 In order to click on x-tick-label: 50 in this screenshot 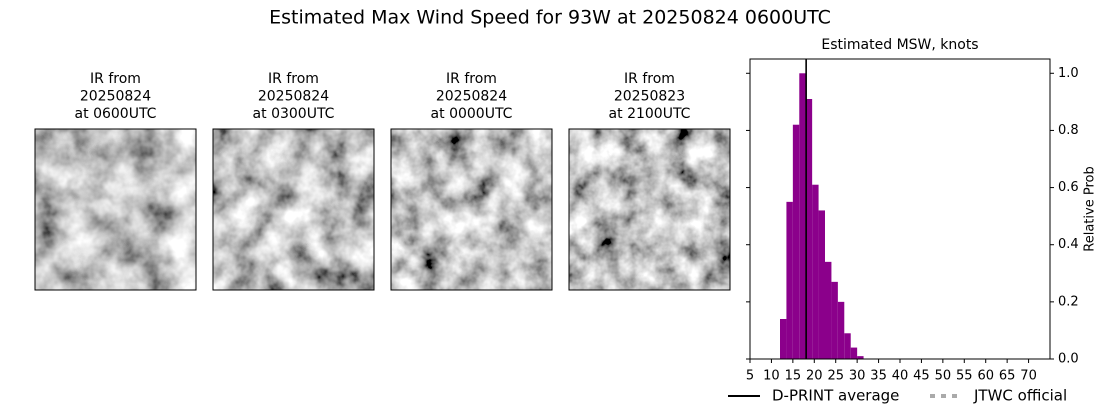, I will do `click(943, 376)`.